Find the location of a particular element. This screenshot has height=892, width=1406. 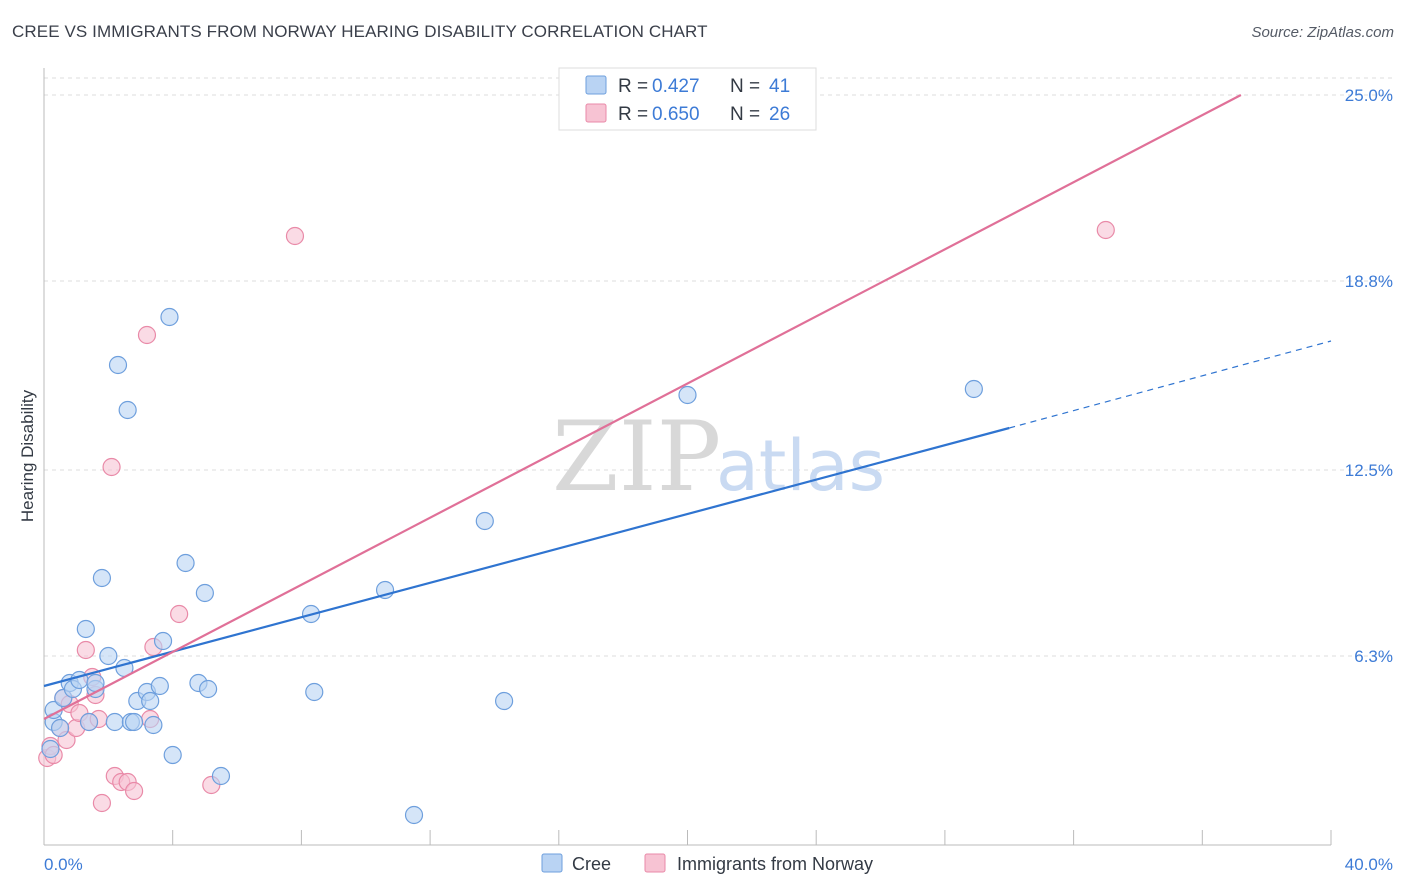

y-tick-label: 12.5% is located at coordinates (1369, 470).